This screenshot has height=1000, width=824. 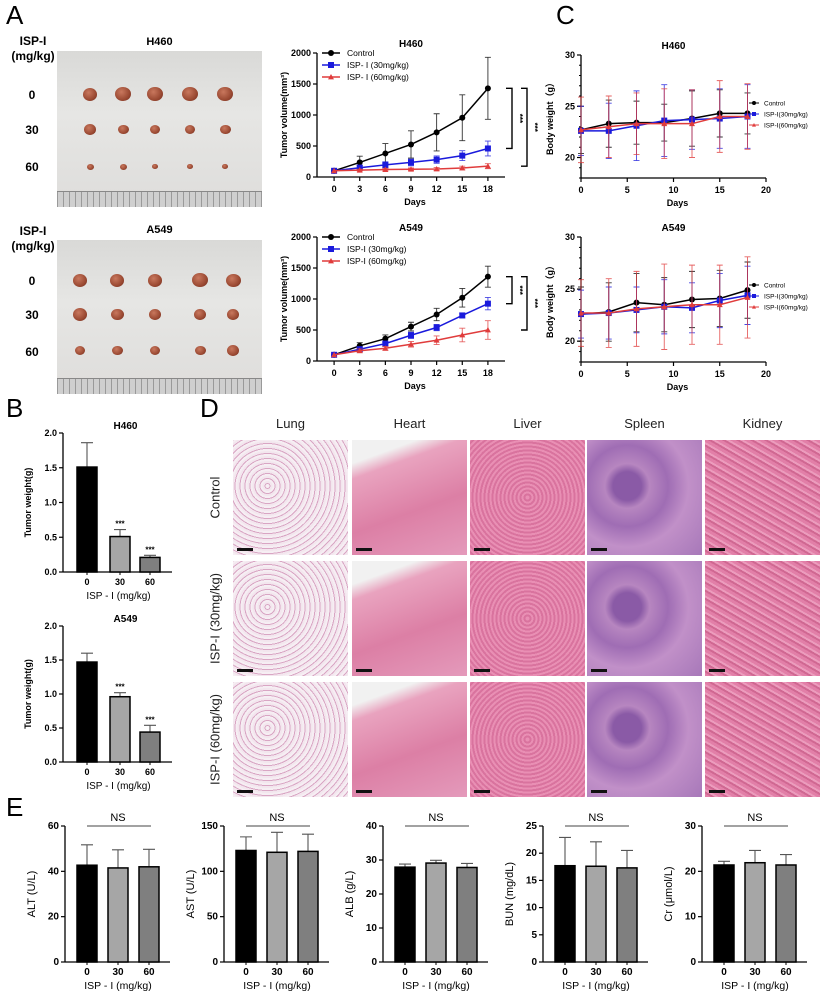 I want to click on y-tick-label: 0, so click(x=308, y=361).